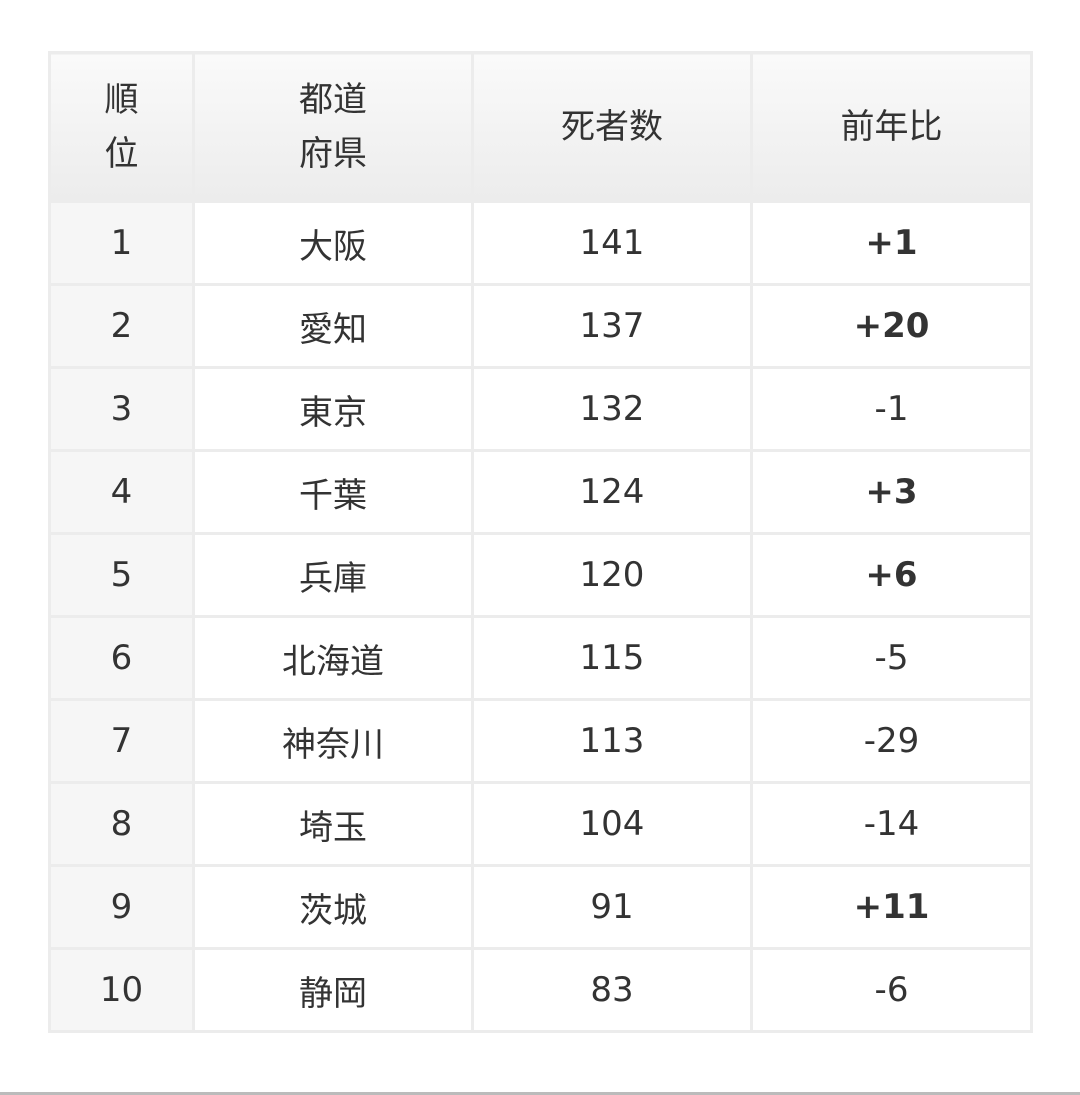 The height and width of the screenshot is (1095, 1080). What do you see at coordinates (540, 1093) in the screenshot?
I see `divider` at bounding box center [540, 1093].